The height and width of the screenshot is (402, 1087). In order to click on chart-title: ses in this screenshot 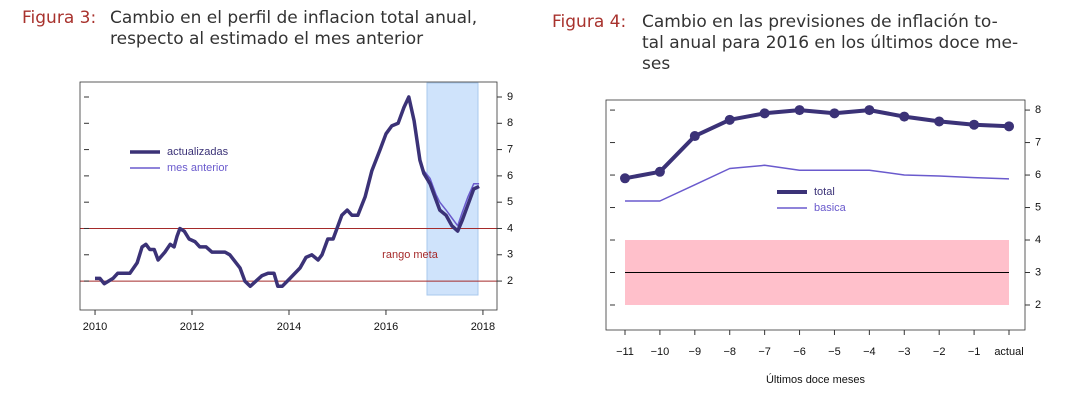, I will do `click(656, 64)`.